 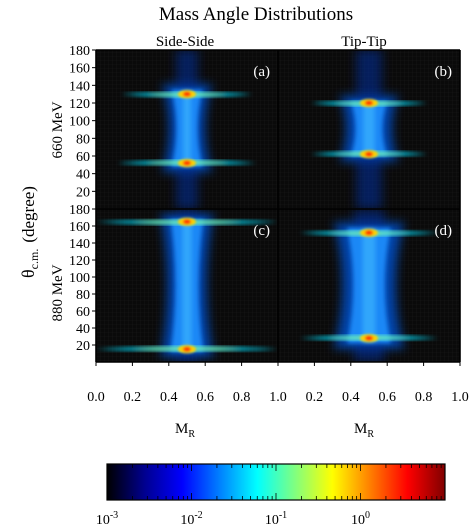 I want to click on panel-label-d: (d), so click(x=444, y=231).